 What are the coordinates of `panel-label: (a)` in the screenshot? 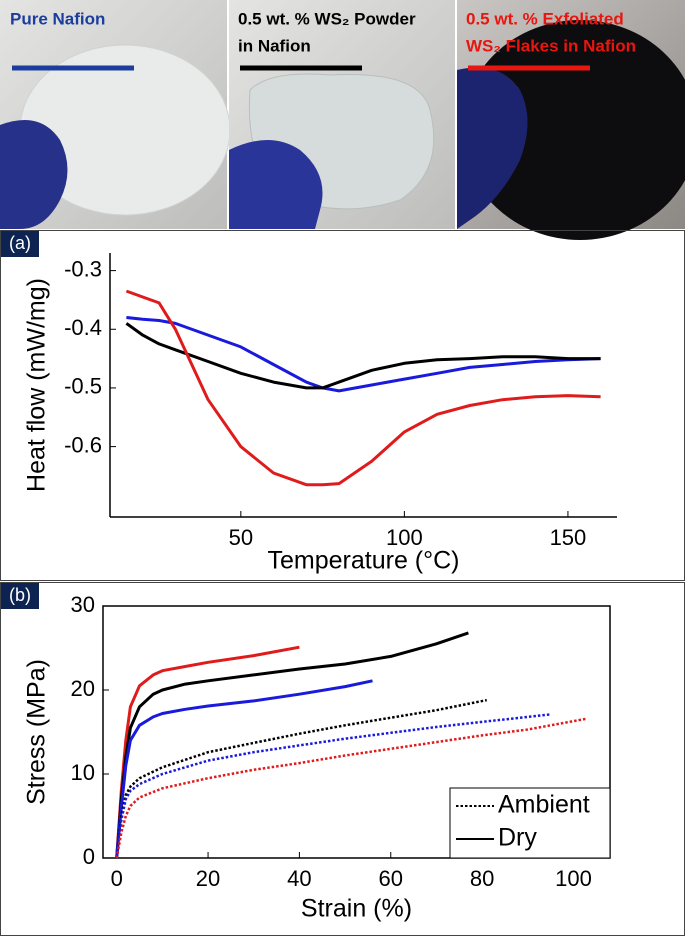 It's located at (20, 243).